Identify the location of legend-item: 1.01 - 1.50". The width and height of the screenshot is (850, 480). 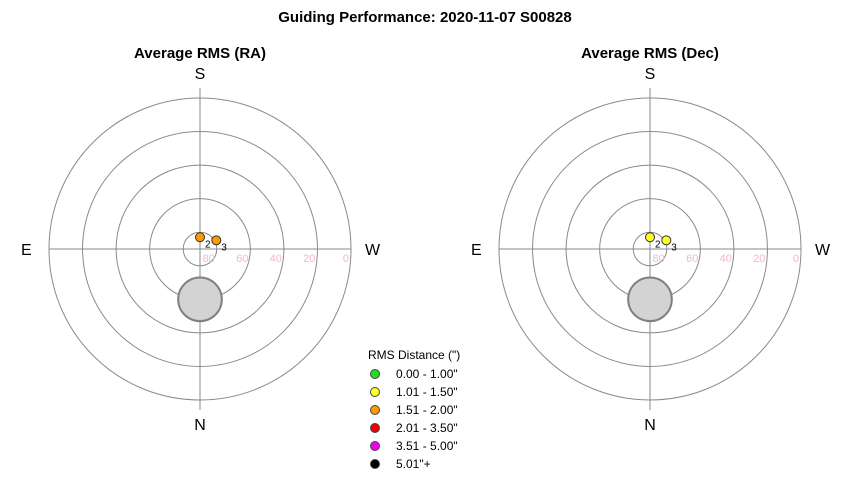
(428, 392).